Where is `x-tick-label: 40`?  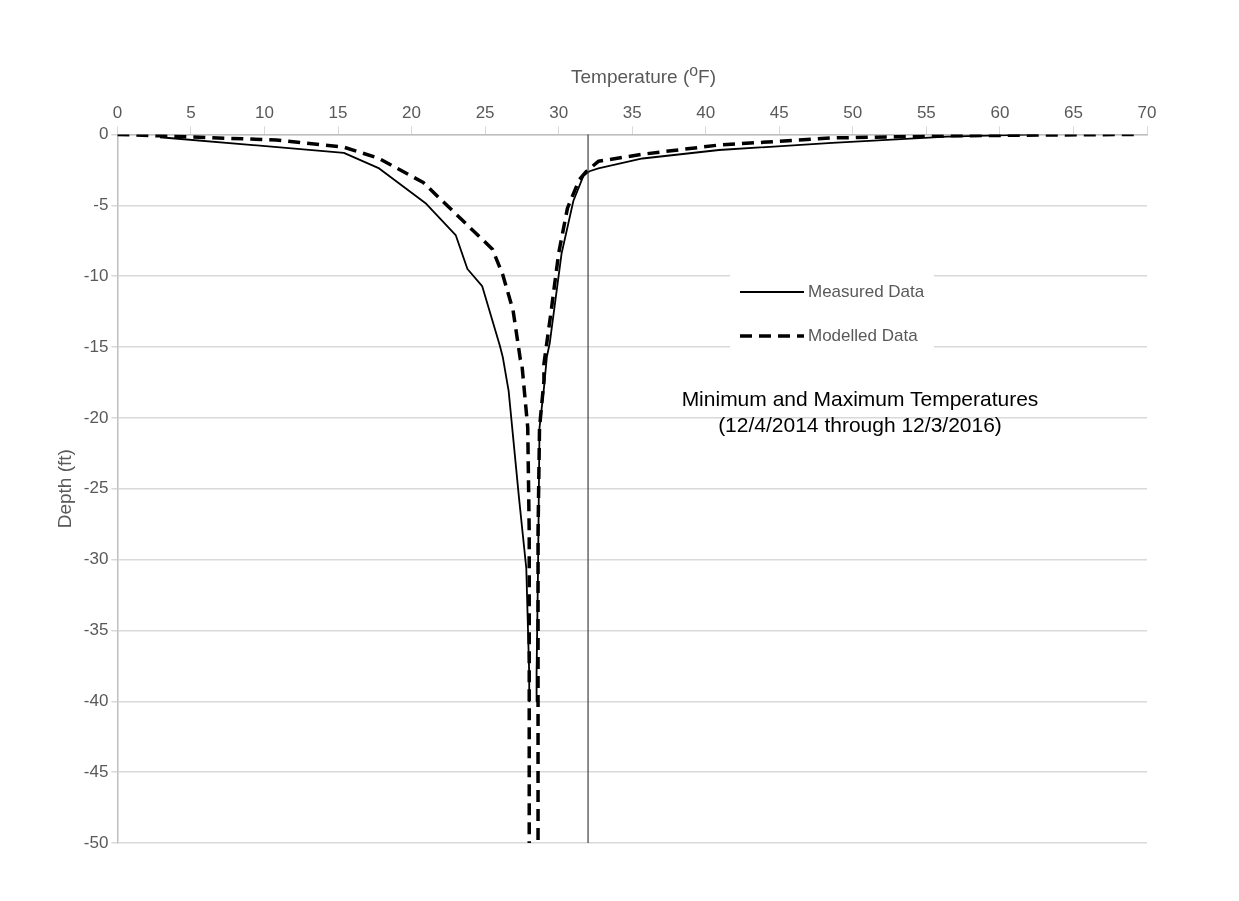 x-tick-label: 40 is located at coordinates (706, 112).